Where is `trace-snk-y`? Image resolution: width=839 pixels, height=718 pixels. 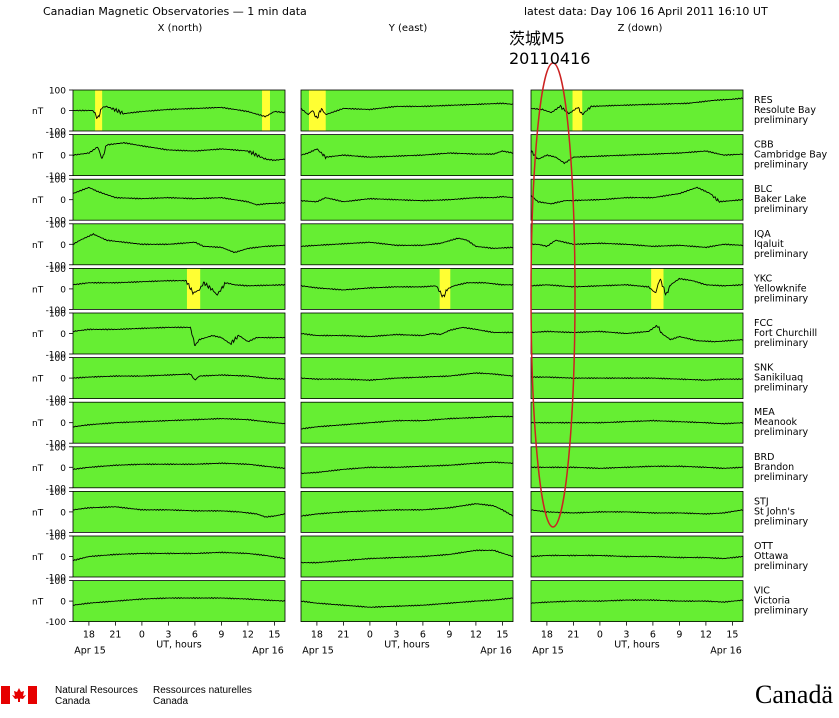 trace-snk-y is located at coordinates (407, 376).